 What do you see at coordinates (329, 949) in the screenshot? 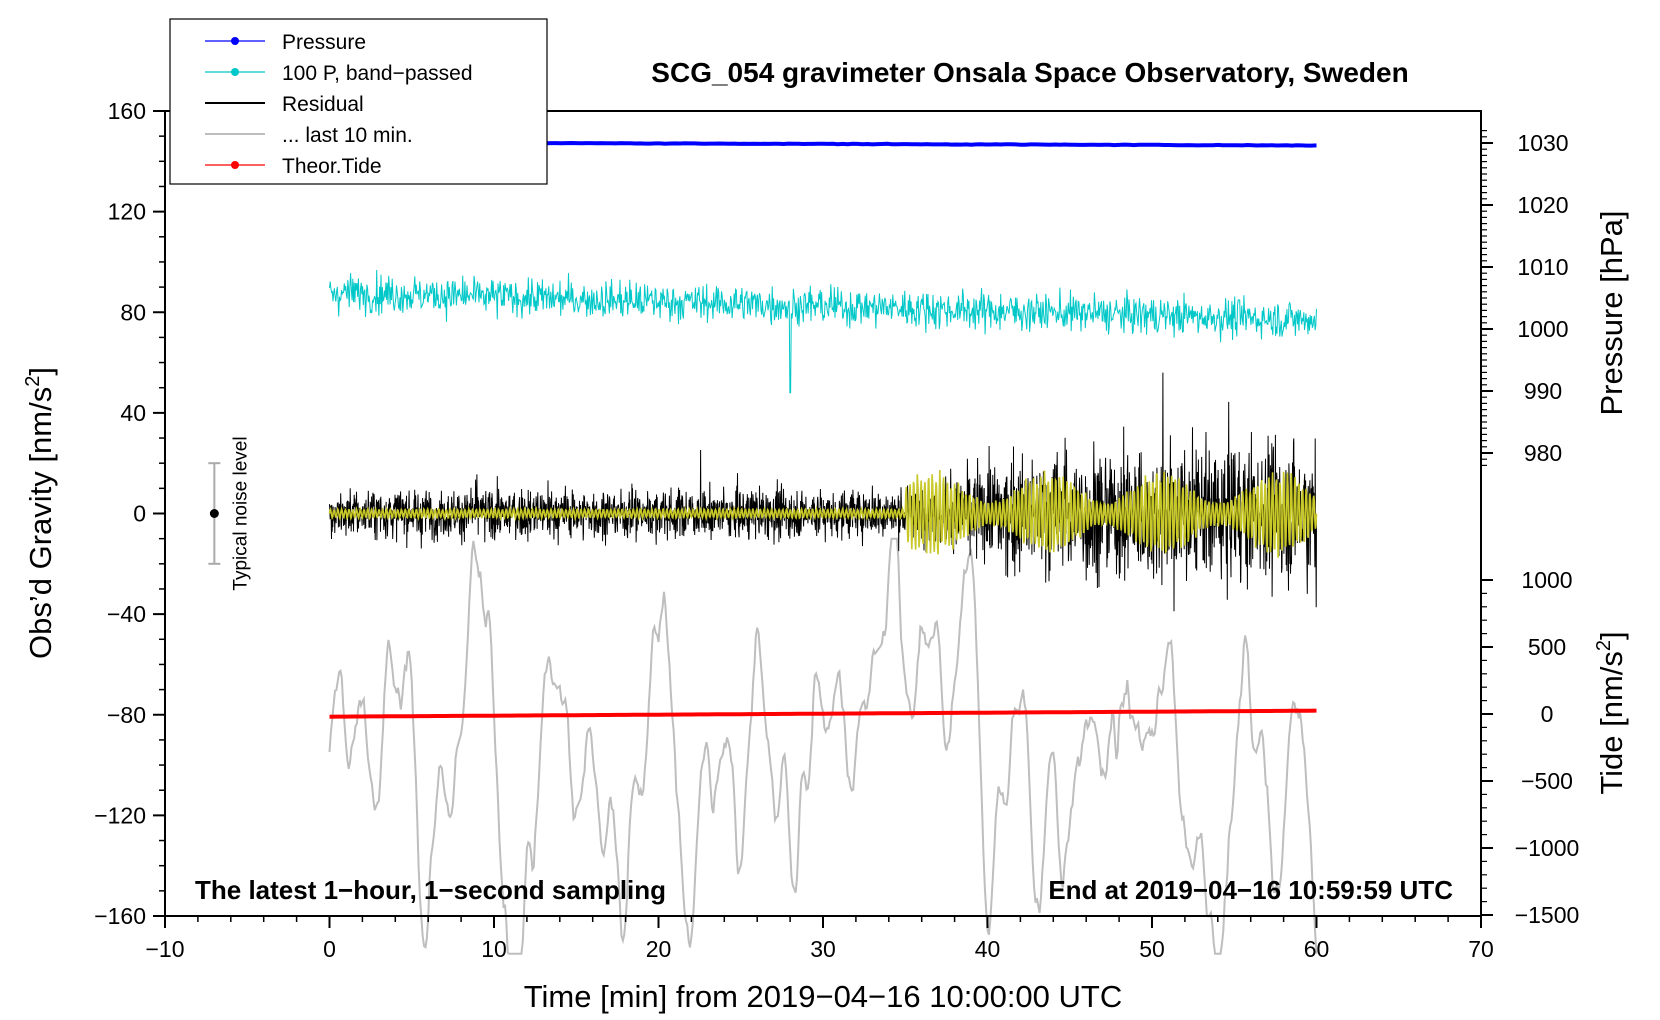
I see `x-tick-label: 0` at bounding box center [329, 949].